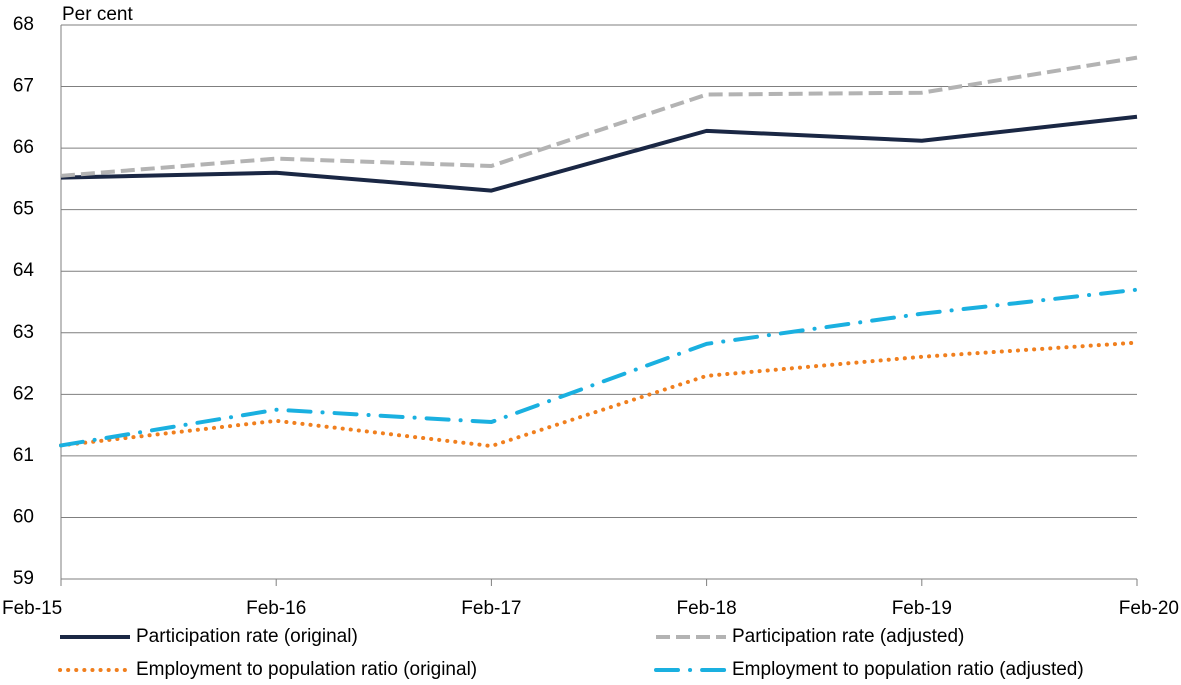 Image resolution: width=1181 pixels, height=685 pixels. What do you see at coordinates (706, 608) in the screenshot?
I see `x-tick-label: Feb-18` at bounding box center [706, 608].